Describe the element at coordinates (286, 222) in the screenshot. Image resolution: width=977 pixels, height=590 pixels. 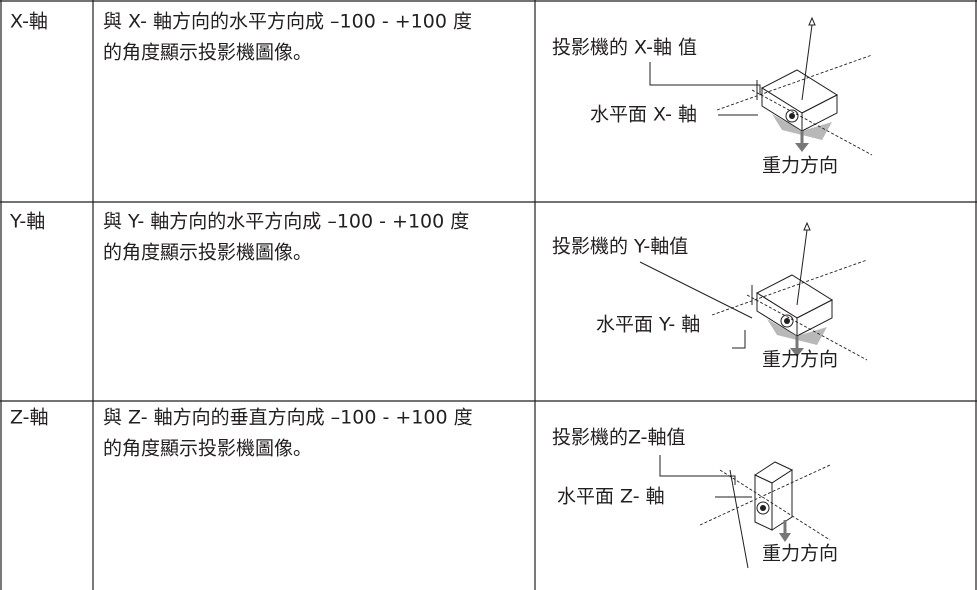
I see `description: 與 Y- 軸方向的水平方向成 –100 - +100 度` at that location.